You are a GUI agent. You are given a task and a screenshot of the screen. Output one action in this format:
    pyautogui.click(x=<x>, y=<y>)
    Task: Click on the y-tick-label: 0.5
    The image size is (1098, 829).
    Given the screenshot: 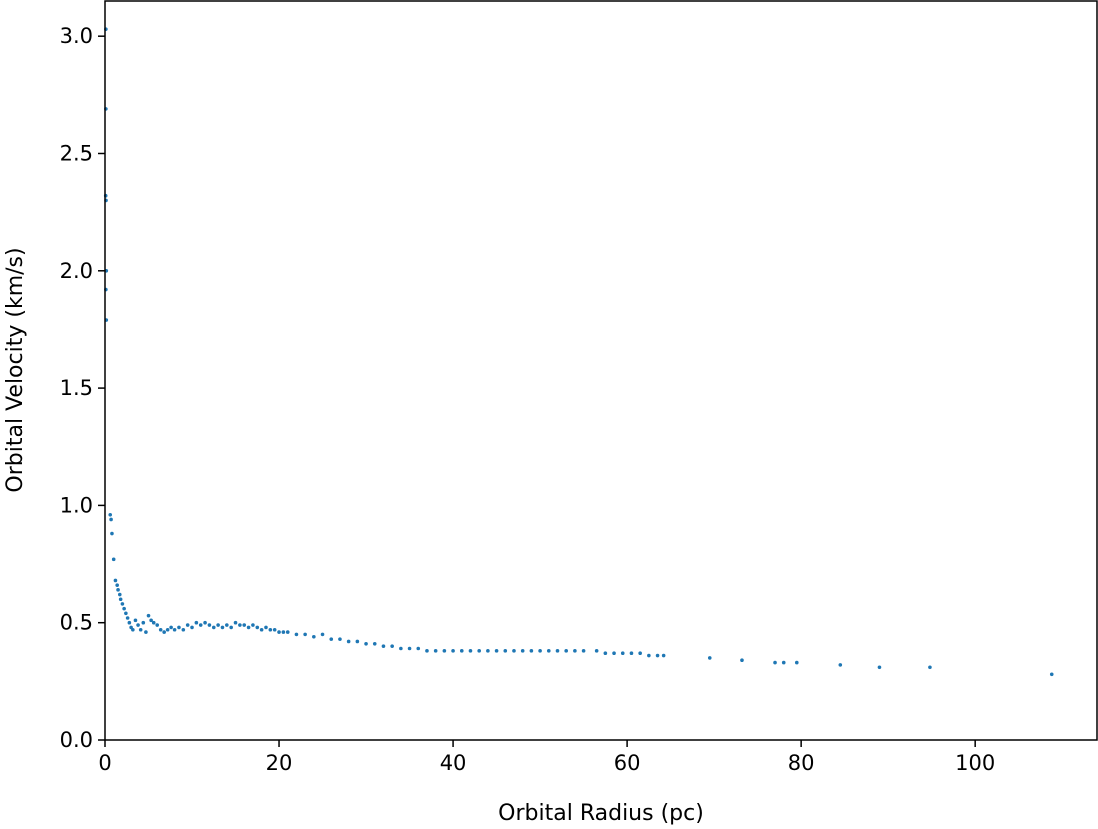 What is the action you would take?
    pyautogui.click(x=76, y=623)
    